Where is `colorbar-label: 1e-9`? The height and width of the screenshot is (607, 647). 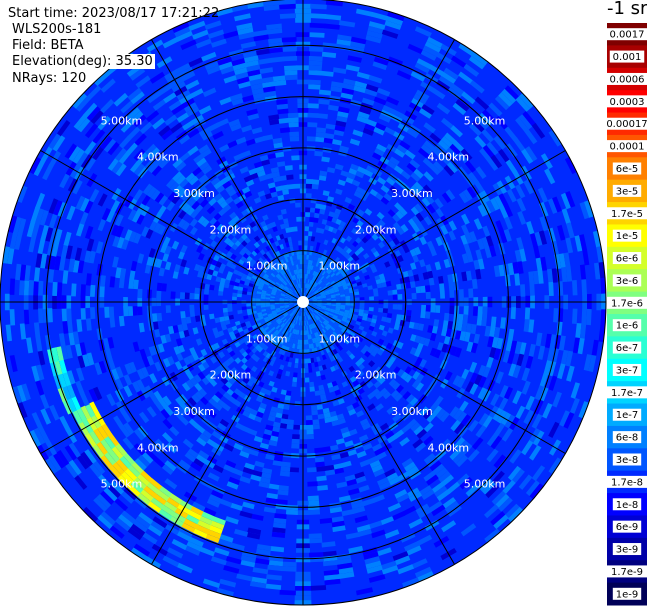
colorbar-label: 1e-9 is located at coordinates (627, 594).